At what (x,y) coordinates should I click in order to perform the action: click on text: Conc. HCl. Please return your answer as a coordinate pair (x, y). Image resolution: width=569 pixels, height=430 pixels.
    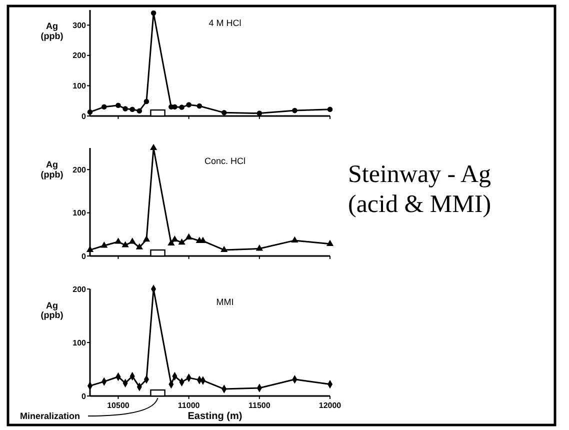
    Looking at the image, I should click on (225, 161).